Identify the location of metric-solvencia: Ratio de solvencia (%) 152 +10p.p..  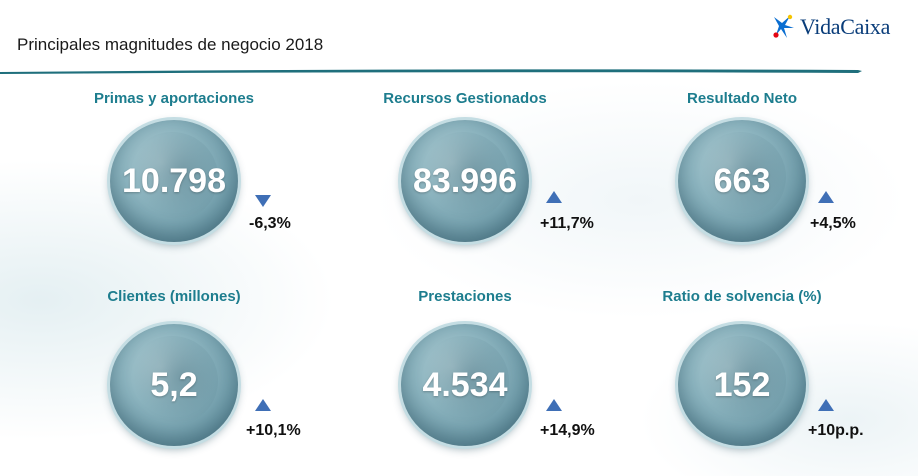
(742, 378).